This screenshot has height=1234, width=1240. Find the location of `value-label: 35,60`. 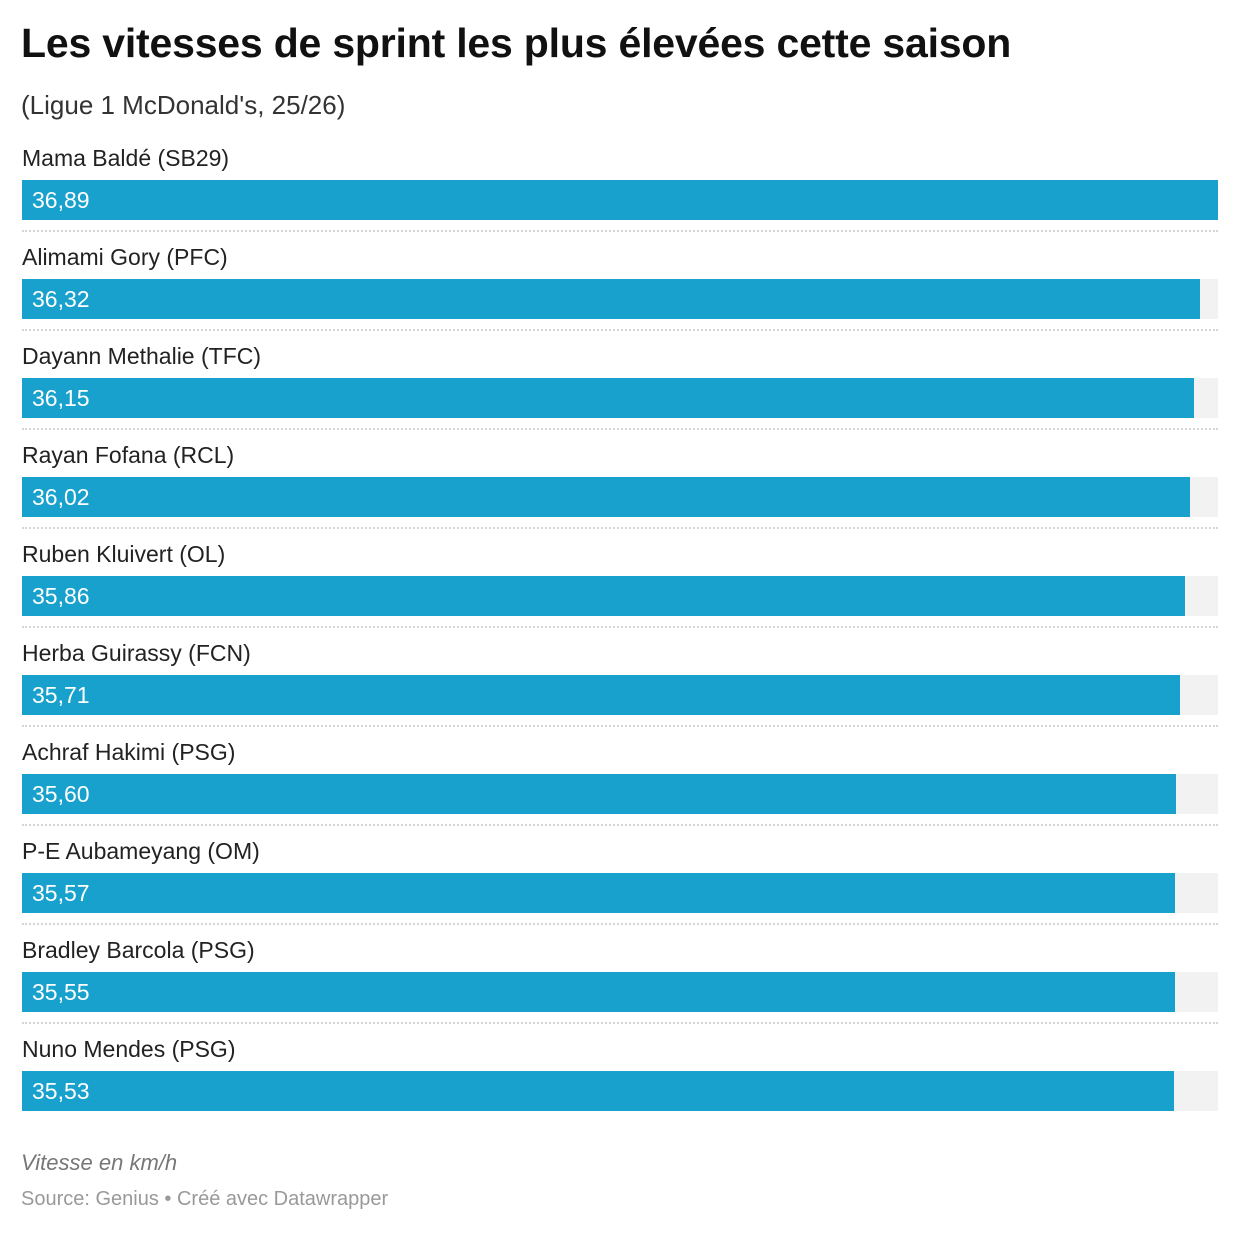

value-label: 35,60 is located at coordinates (61, 794).